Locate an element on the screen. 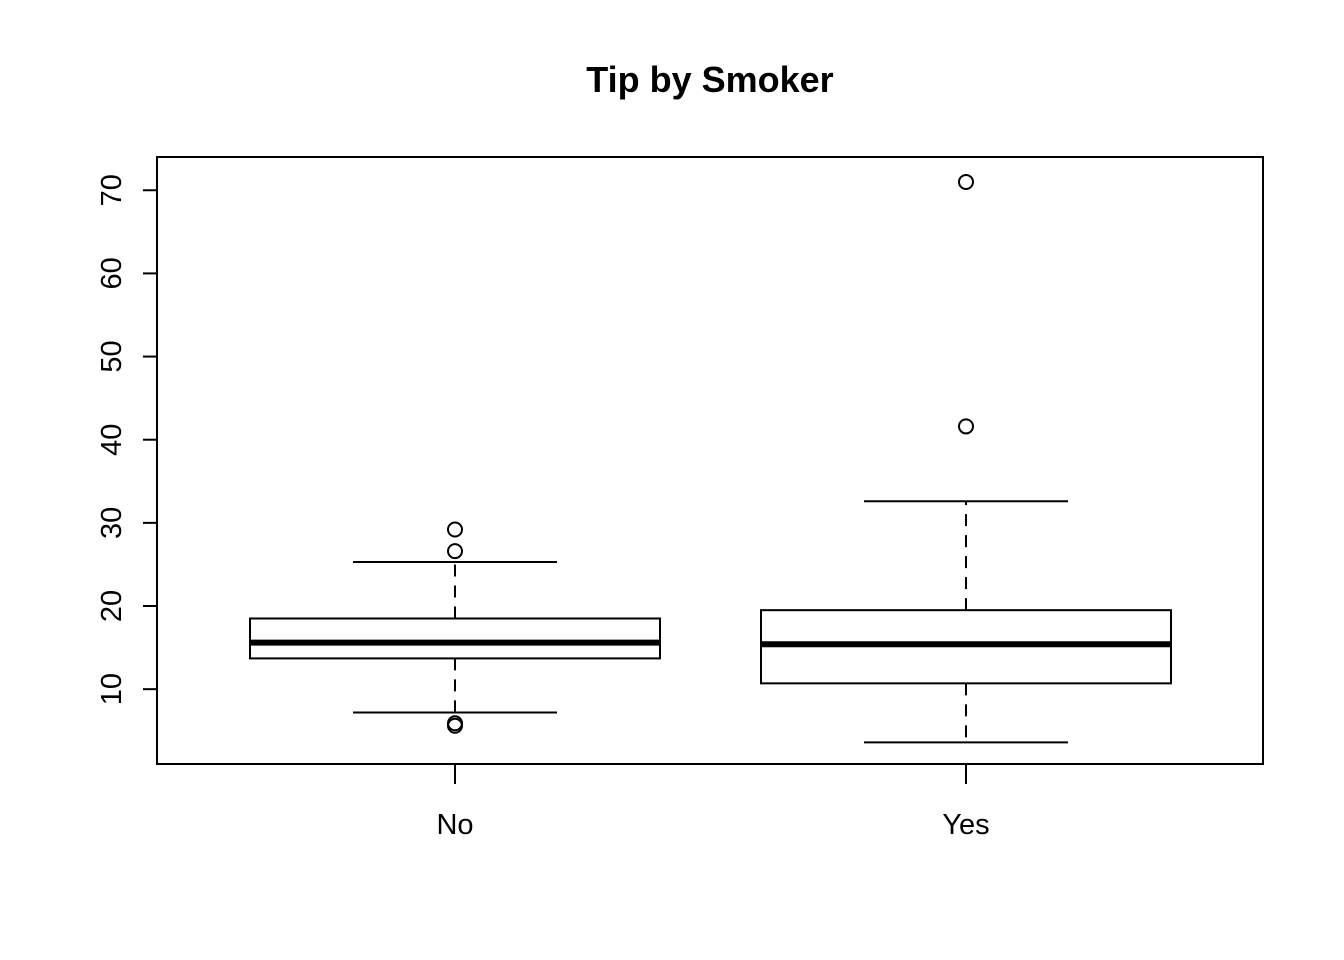 The image size is (1344, 960). iqr-box is located at coordinates (455, 638).